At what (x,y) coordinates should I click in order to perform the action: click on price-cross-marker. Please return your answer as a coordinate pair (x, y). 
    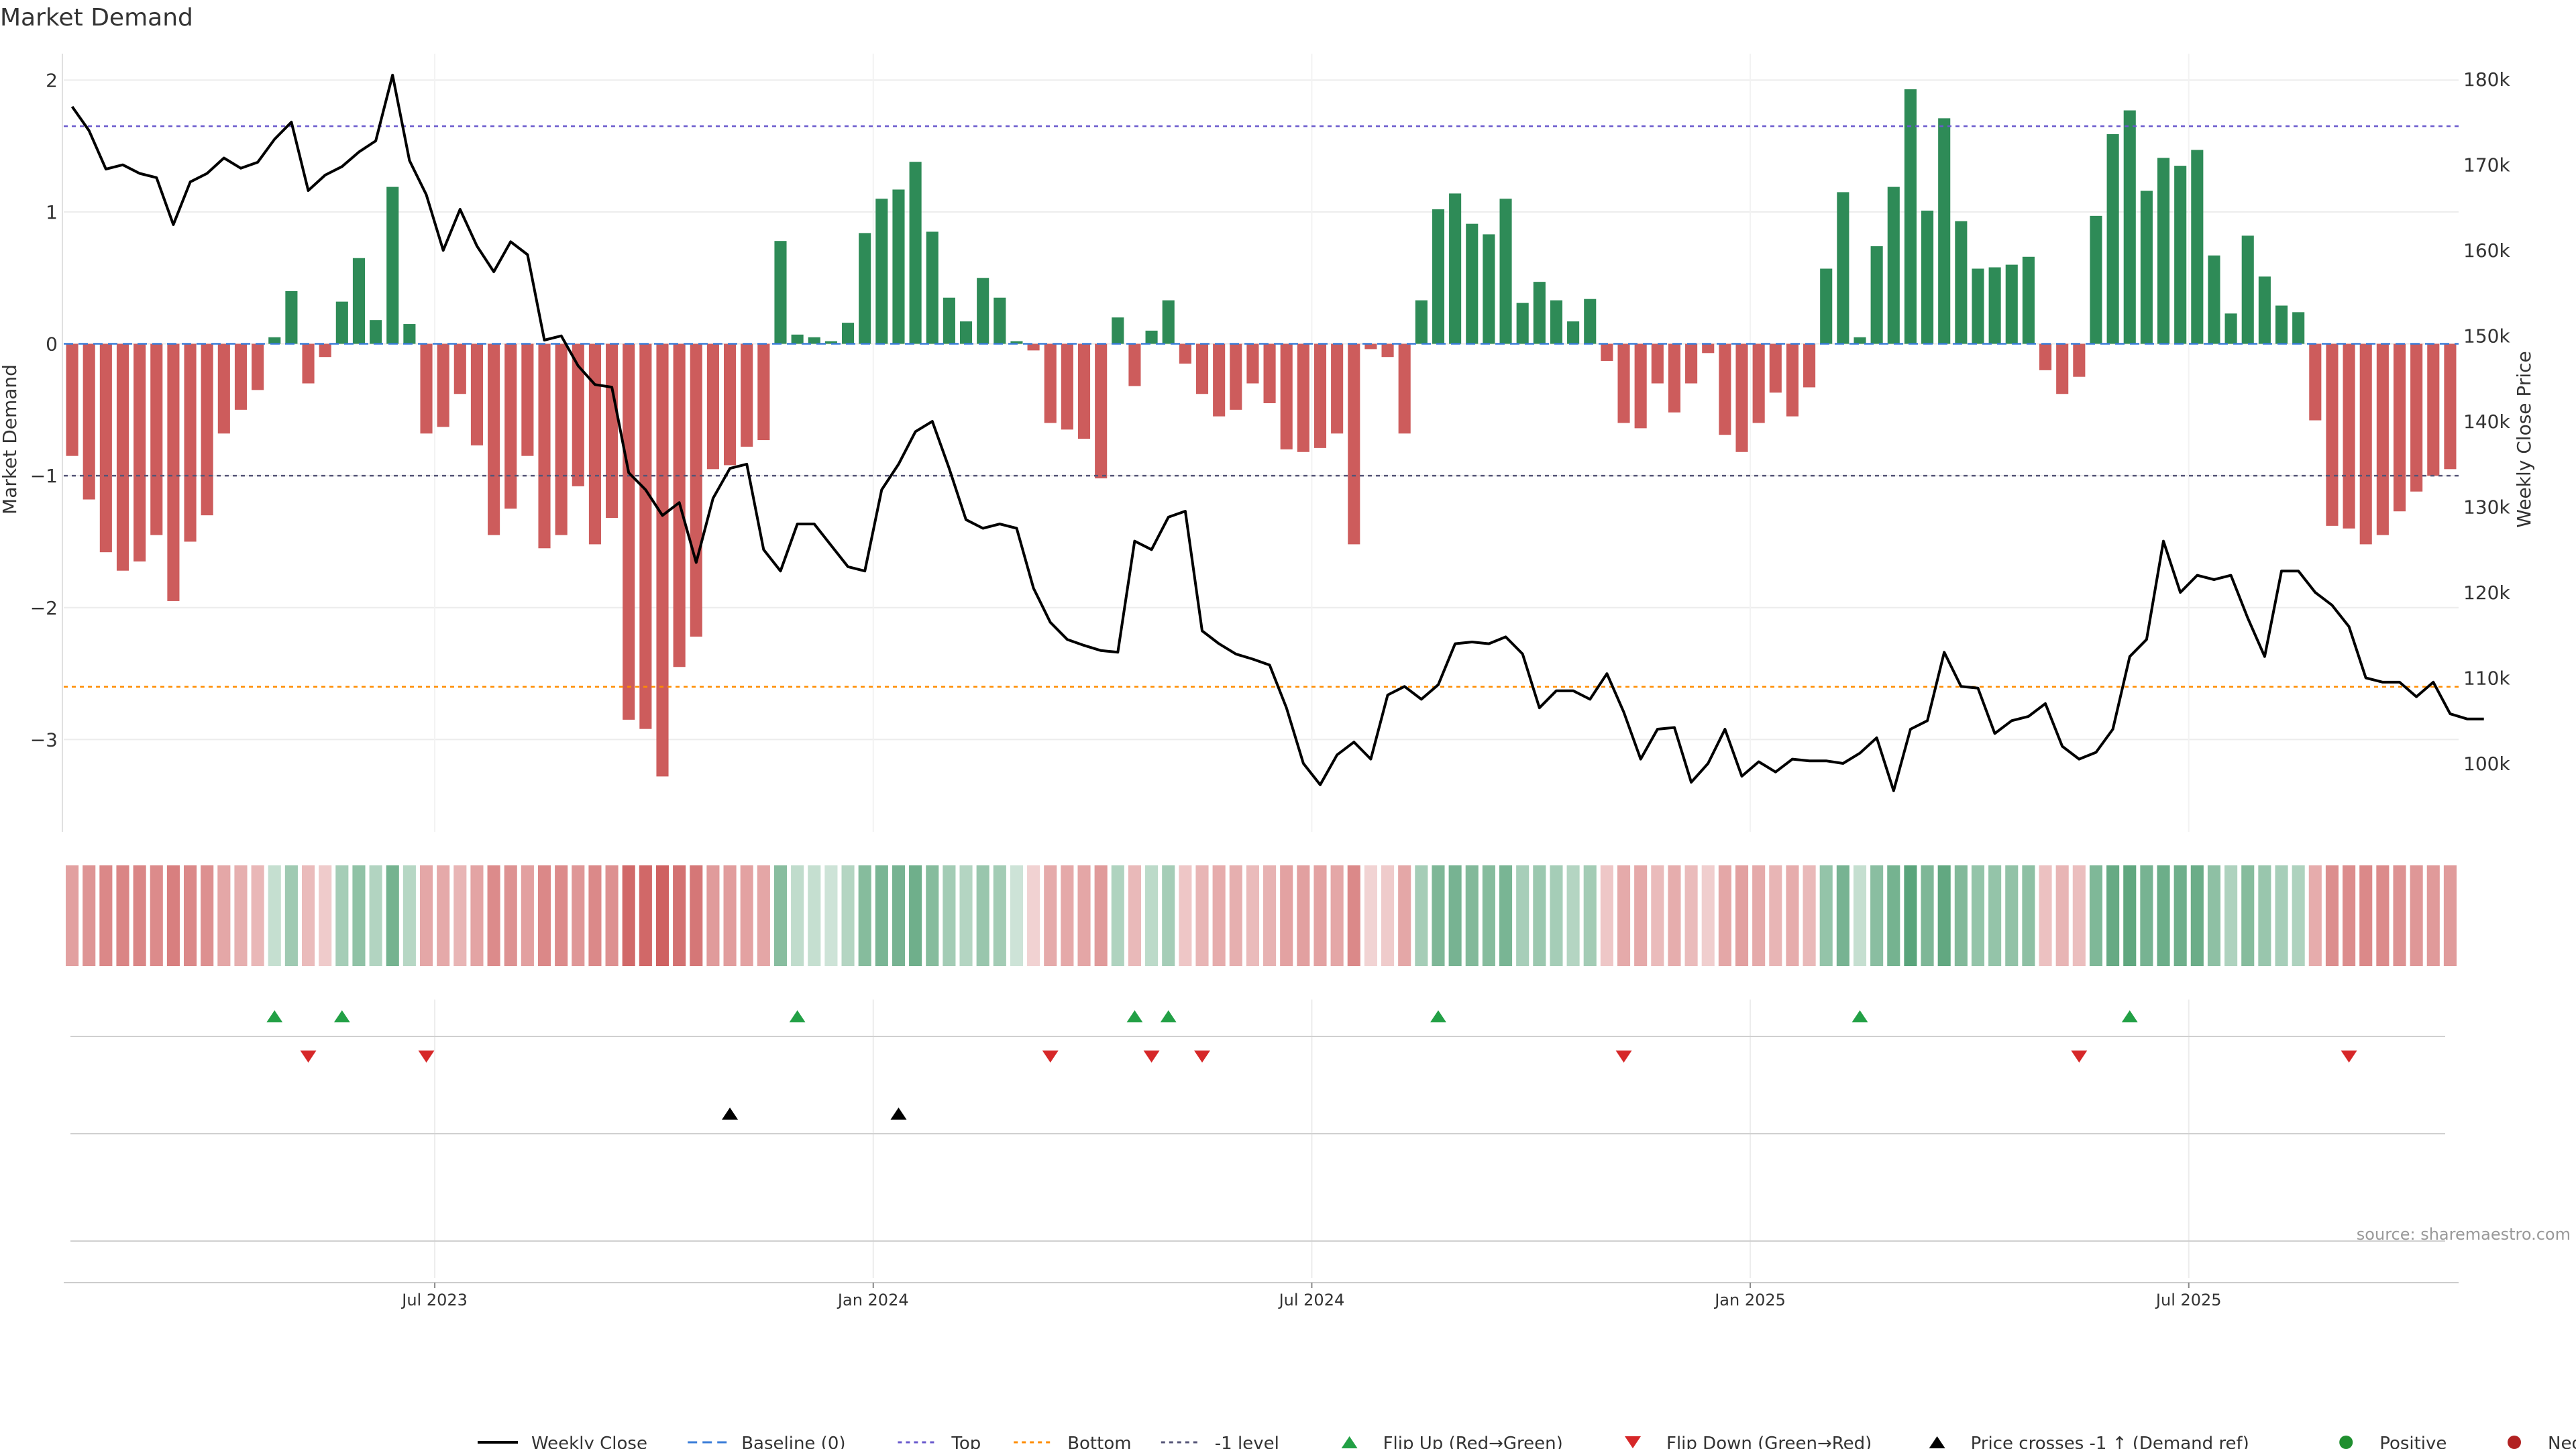
    Looking at the image, I should click on (898, 1114).